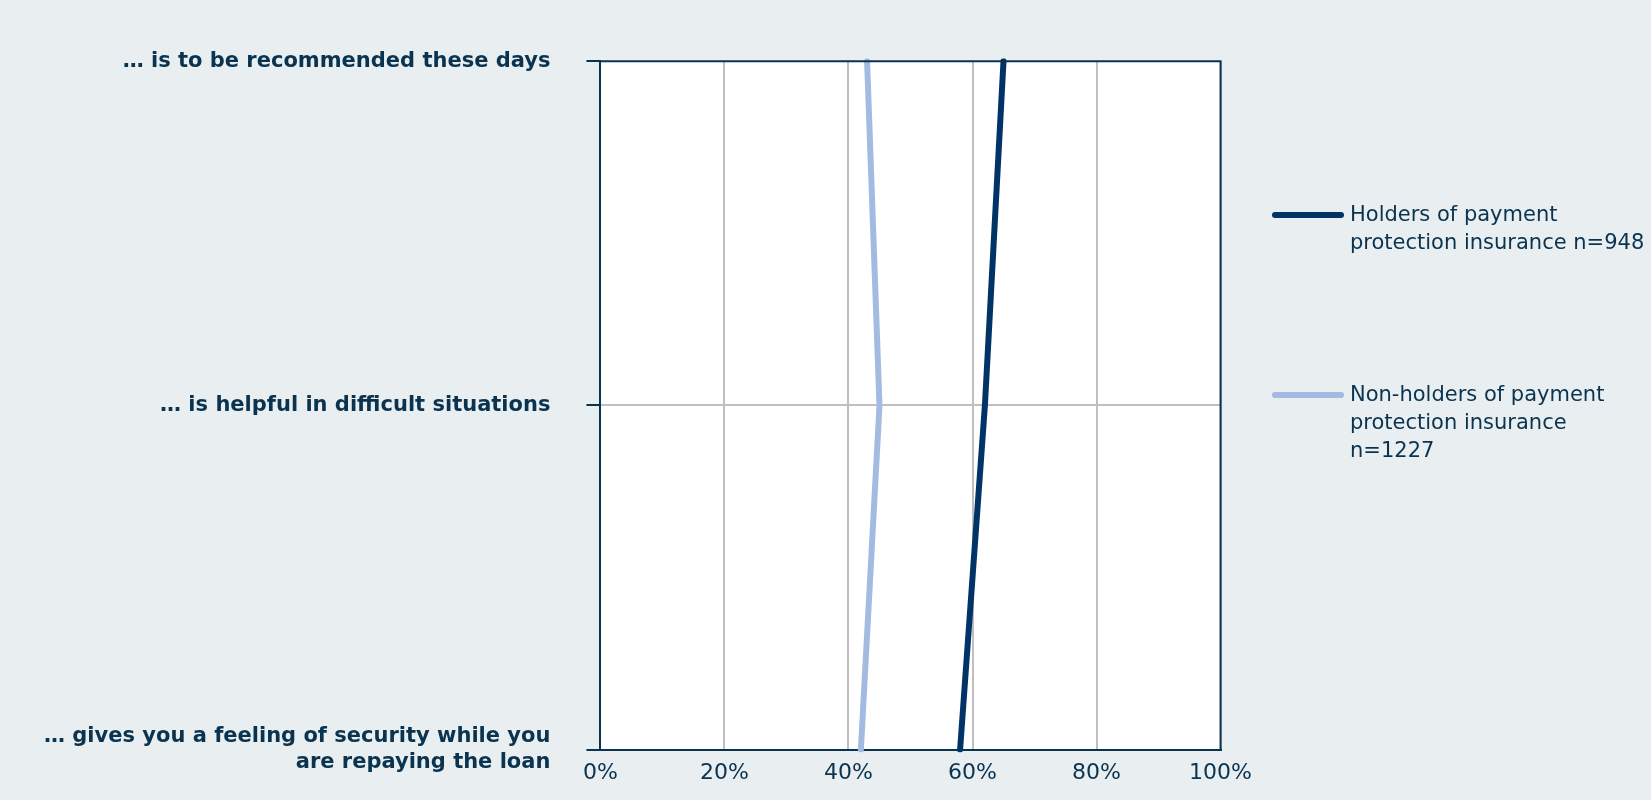 This screenshot has height=800, width=1651. What do you see at coordinates (1096, 771) in the screenshot?
I see `x-tick-label: 80%` at bounding box center [1096, 771].